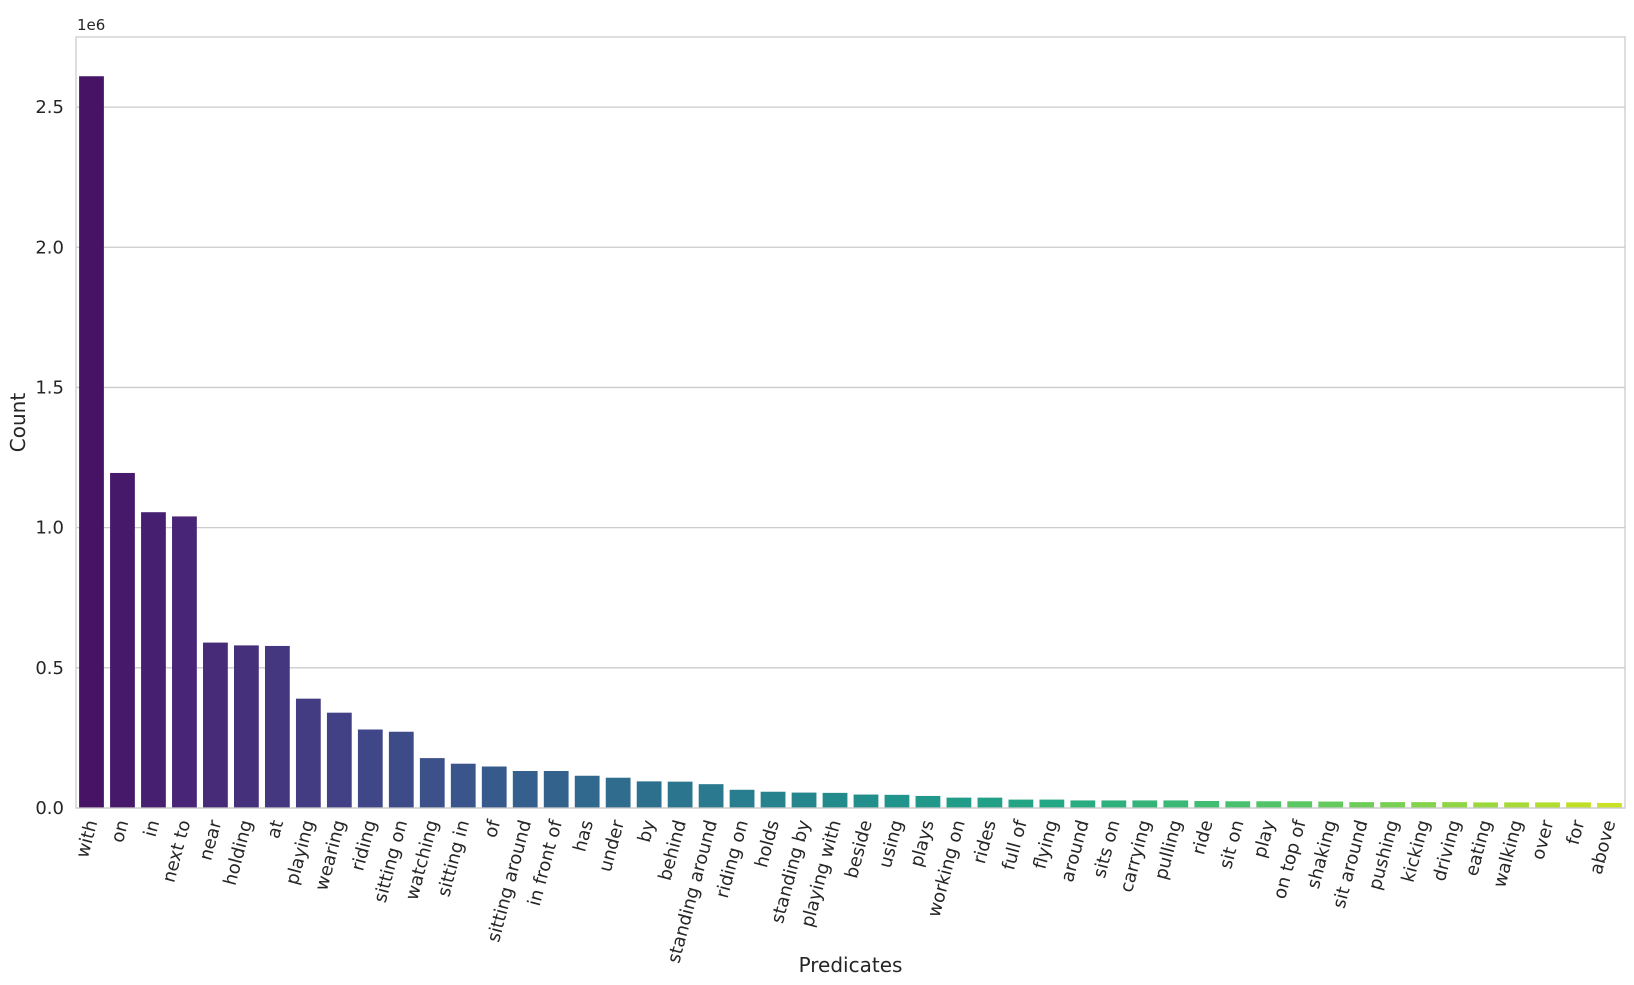  What do you see at coordinates (928, 801) in the screenshot?
I see `bar-plays` at bounding box center [928, 801].